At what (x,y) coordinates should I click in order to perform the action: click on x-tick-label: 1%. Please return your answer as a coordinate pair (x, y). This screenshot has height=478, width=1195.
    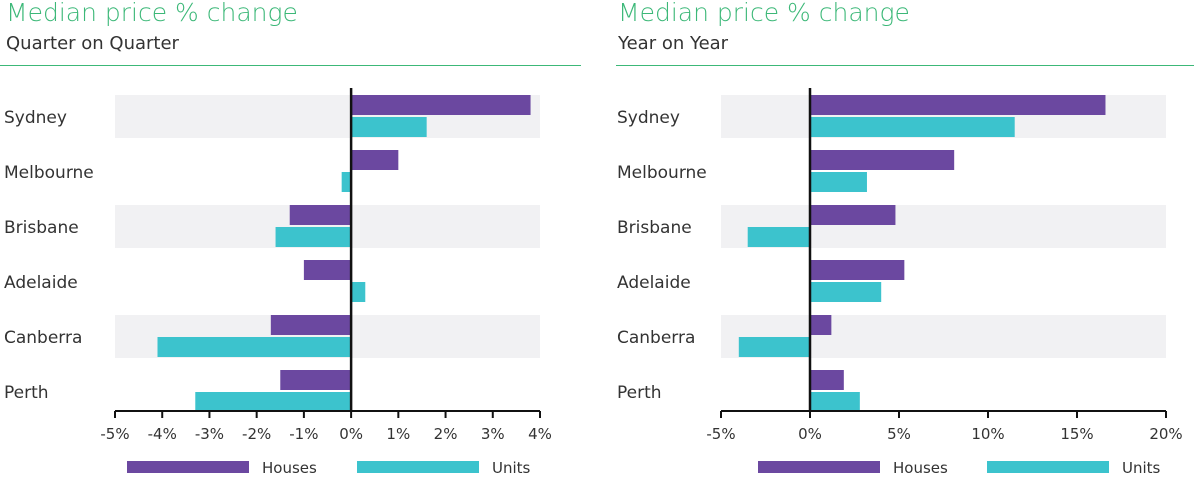
    Looking at the image, I should click on (398, 434).